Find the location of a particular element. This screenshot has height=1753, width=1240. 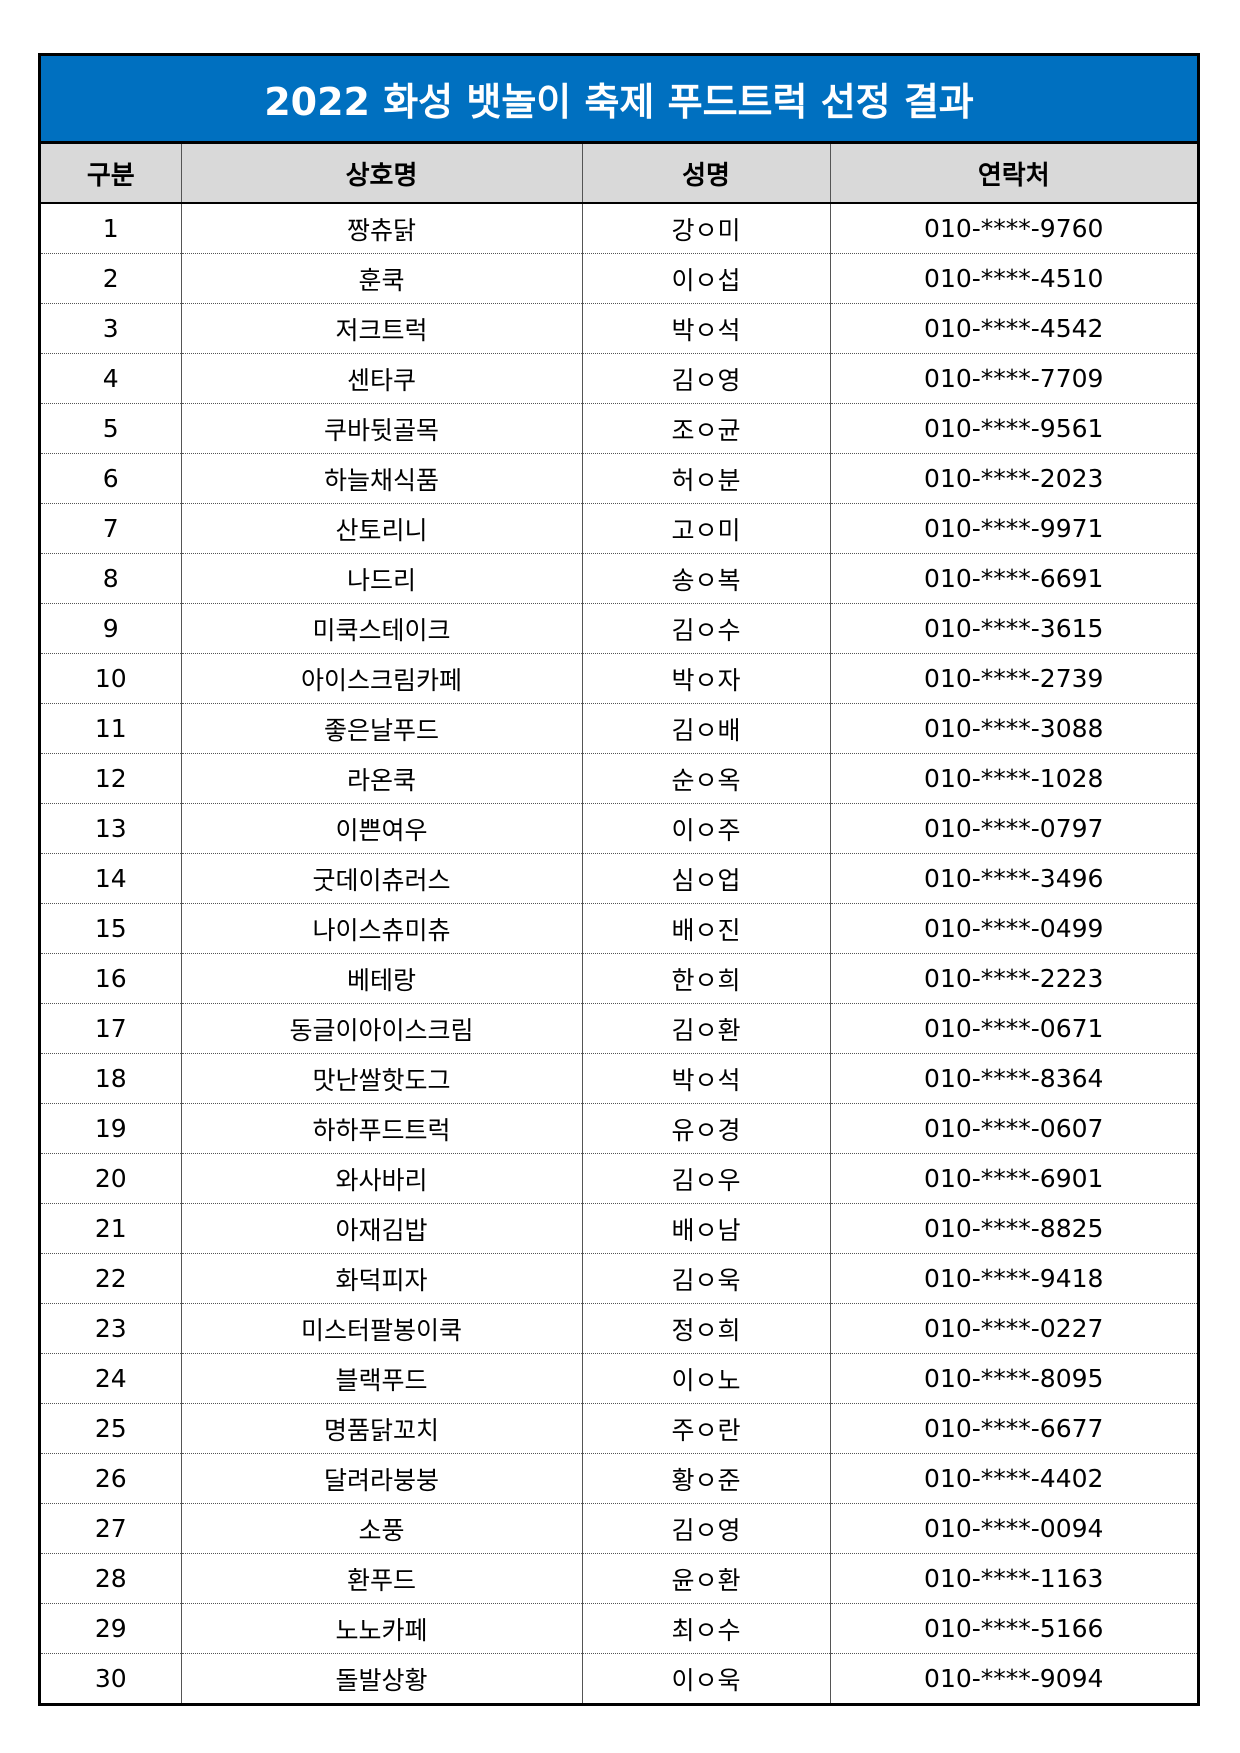

person-name: 허ㅇ분 is located at coordinates (705, 478).